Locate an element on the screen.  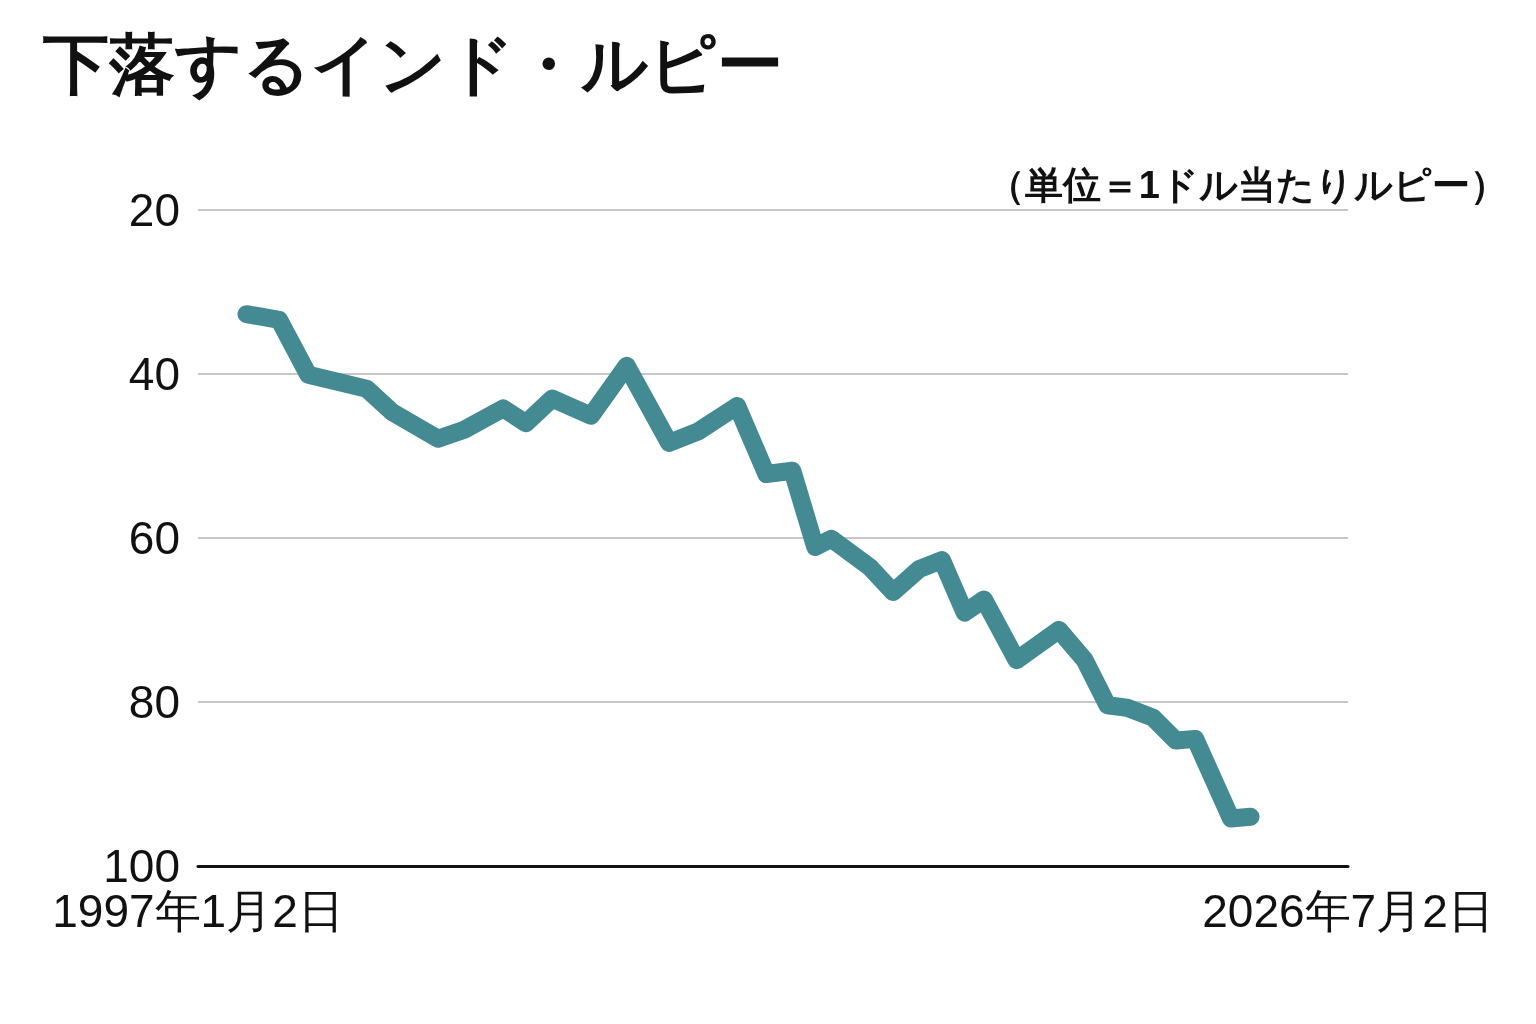
y-tick-label: 20 is located at coordinates (154, 210).